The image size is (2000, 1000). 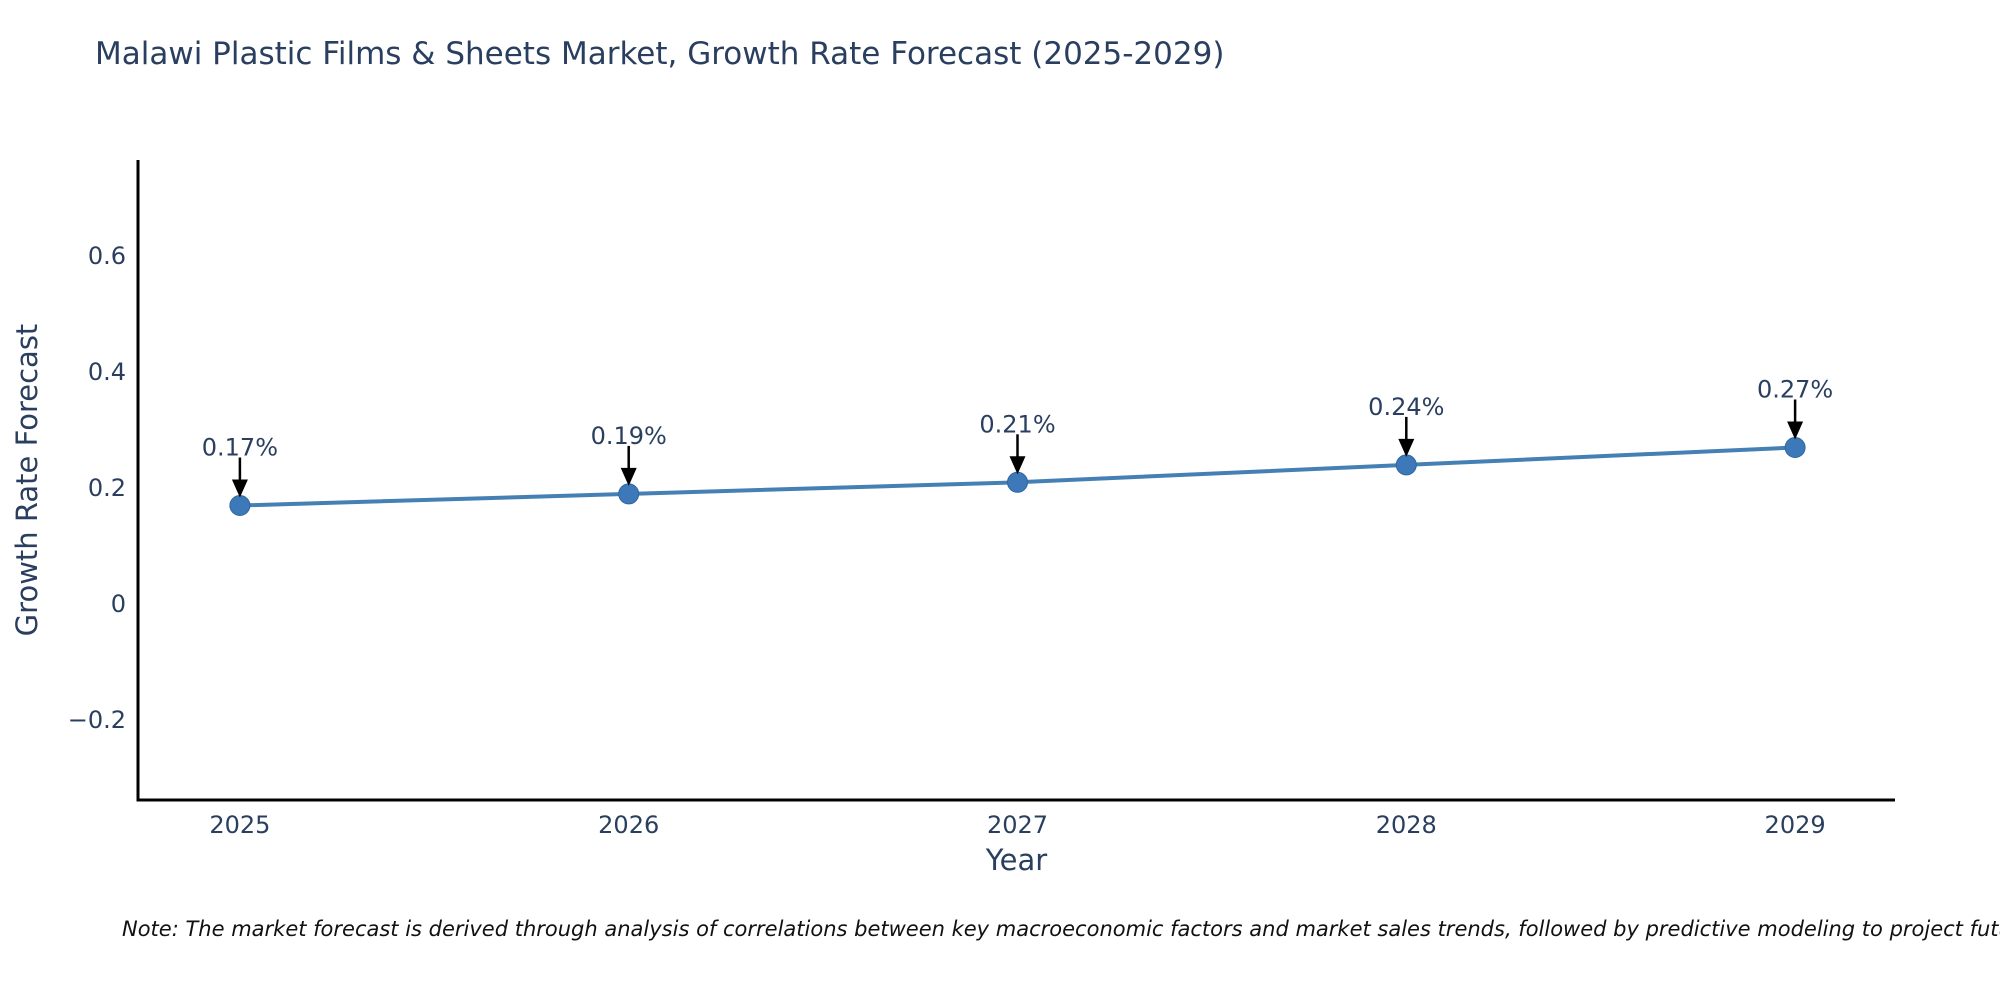 What do you see at coordinates (1017, 825) in the screenshot?
I see `x-tick-label: 2027` at bounding box center [1017, 825].